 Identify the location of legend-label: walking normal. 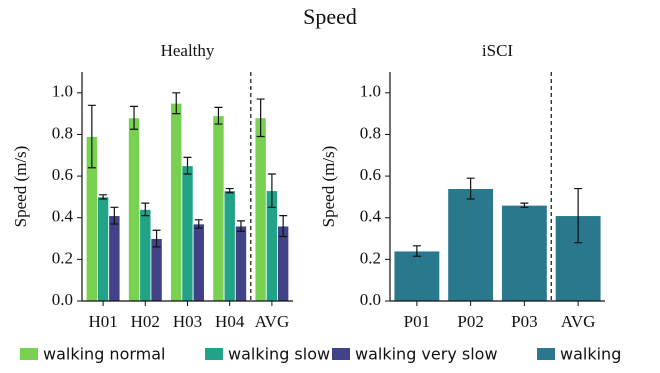
(104, 354).